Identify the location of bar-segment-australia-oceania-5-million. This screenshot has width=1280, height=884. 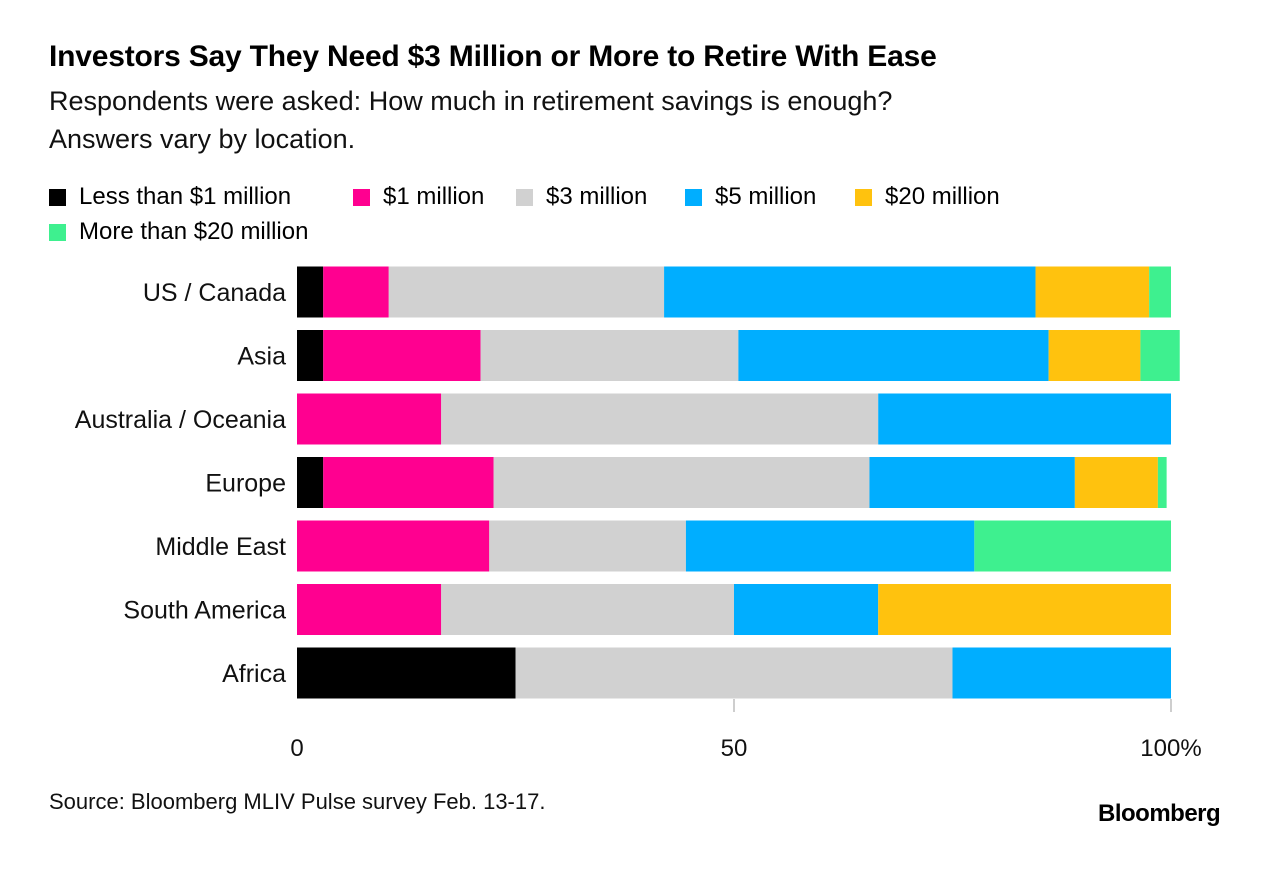
(1024, 419).